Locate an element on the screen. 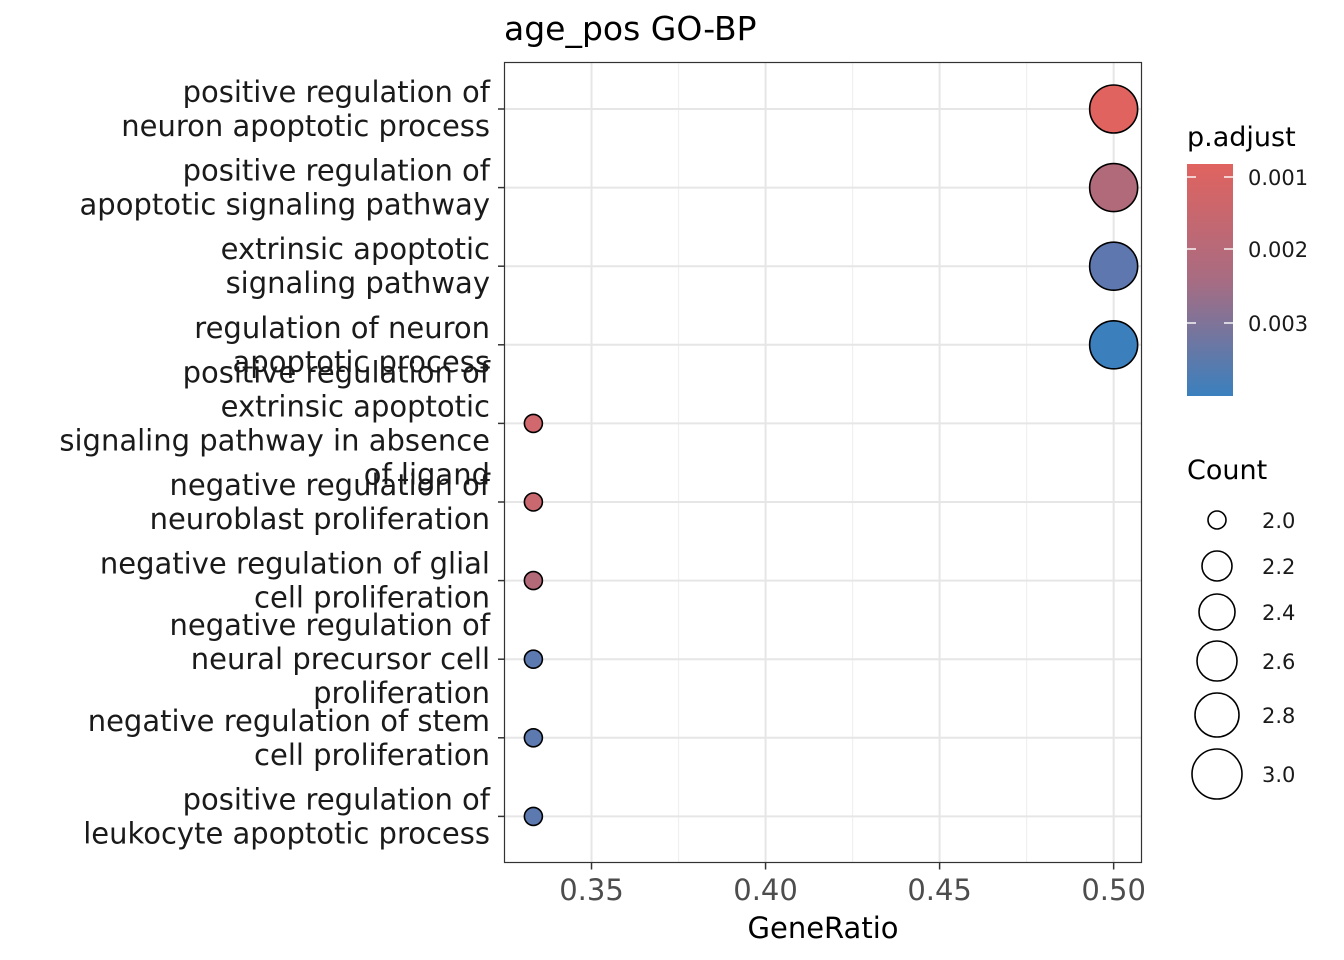 The height and width of the screenshot is (960, 1344). color-bar-ticks: 0.001 0.002 0.003 is located at coordinates (1247, 251).